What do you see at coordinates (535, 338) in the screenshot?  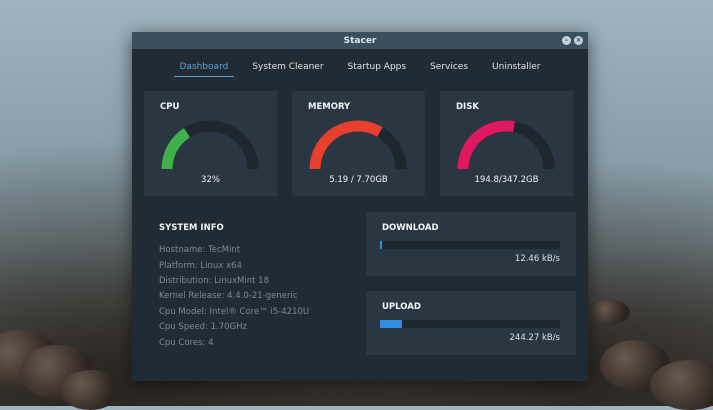 I see `upload-speed: 244.27 kB/s` at bounding box center [535, 338].